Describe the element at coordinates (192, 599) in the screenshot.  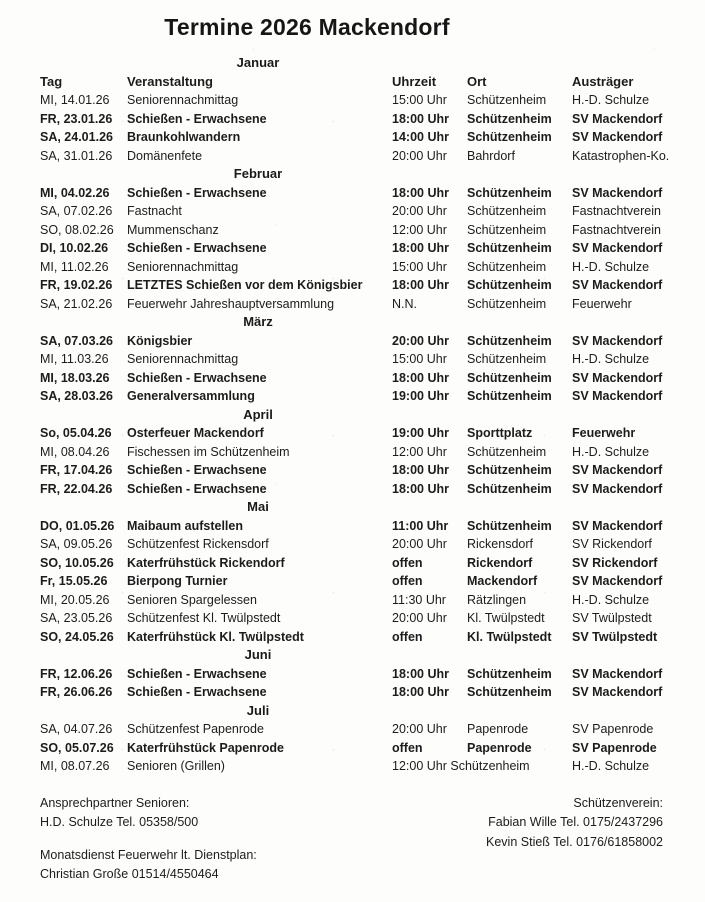
I see `event-veranstaltung: Senioren Spargelessen` at that location.